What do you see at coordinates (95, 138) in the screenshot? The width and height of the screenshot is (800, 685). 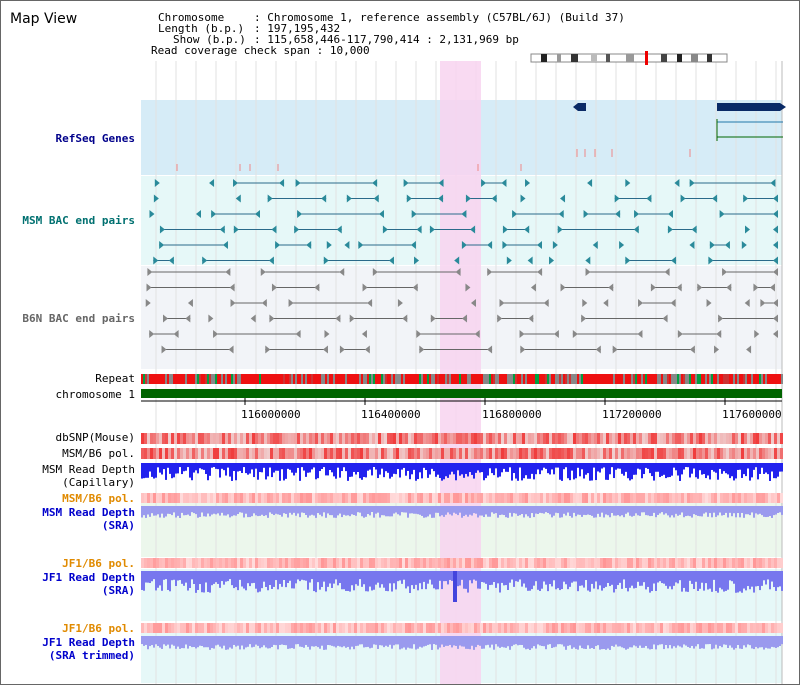 I see `track-label-refseq: RefSeq Genes` at bounding box center [95, 138].